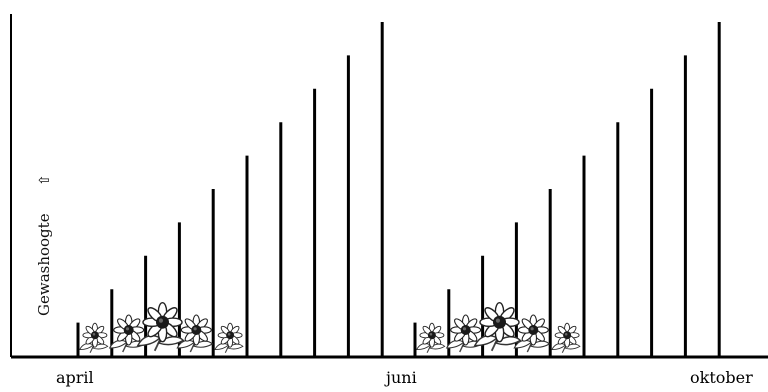 The image size is (768, 392). I want to click on x-tick-april: april, so click(75, 377).